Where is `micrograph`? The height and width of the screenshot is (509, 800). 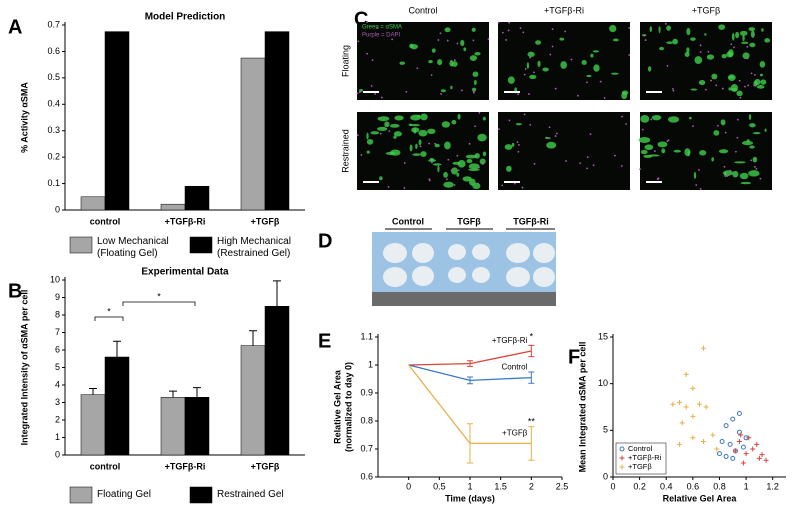
micrograph is located at coordinates (423, 61).